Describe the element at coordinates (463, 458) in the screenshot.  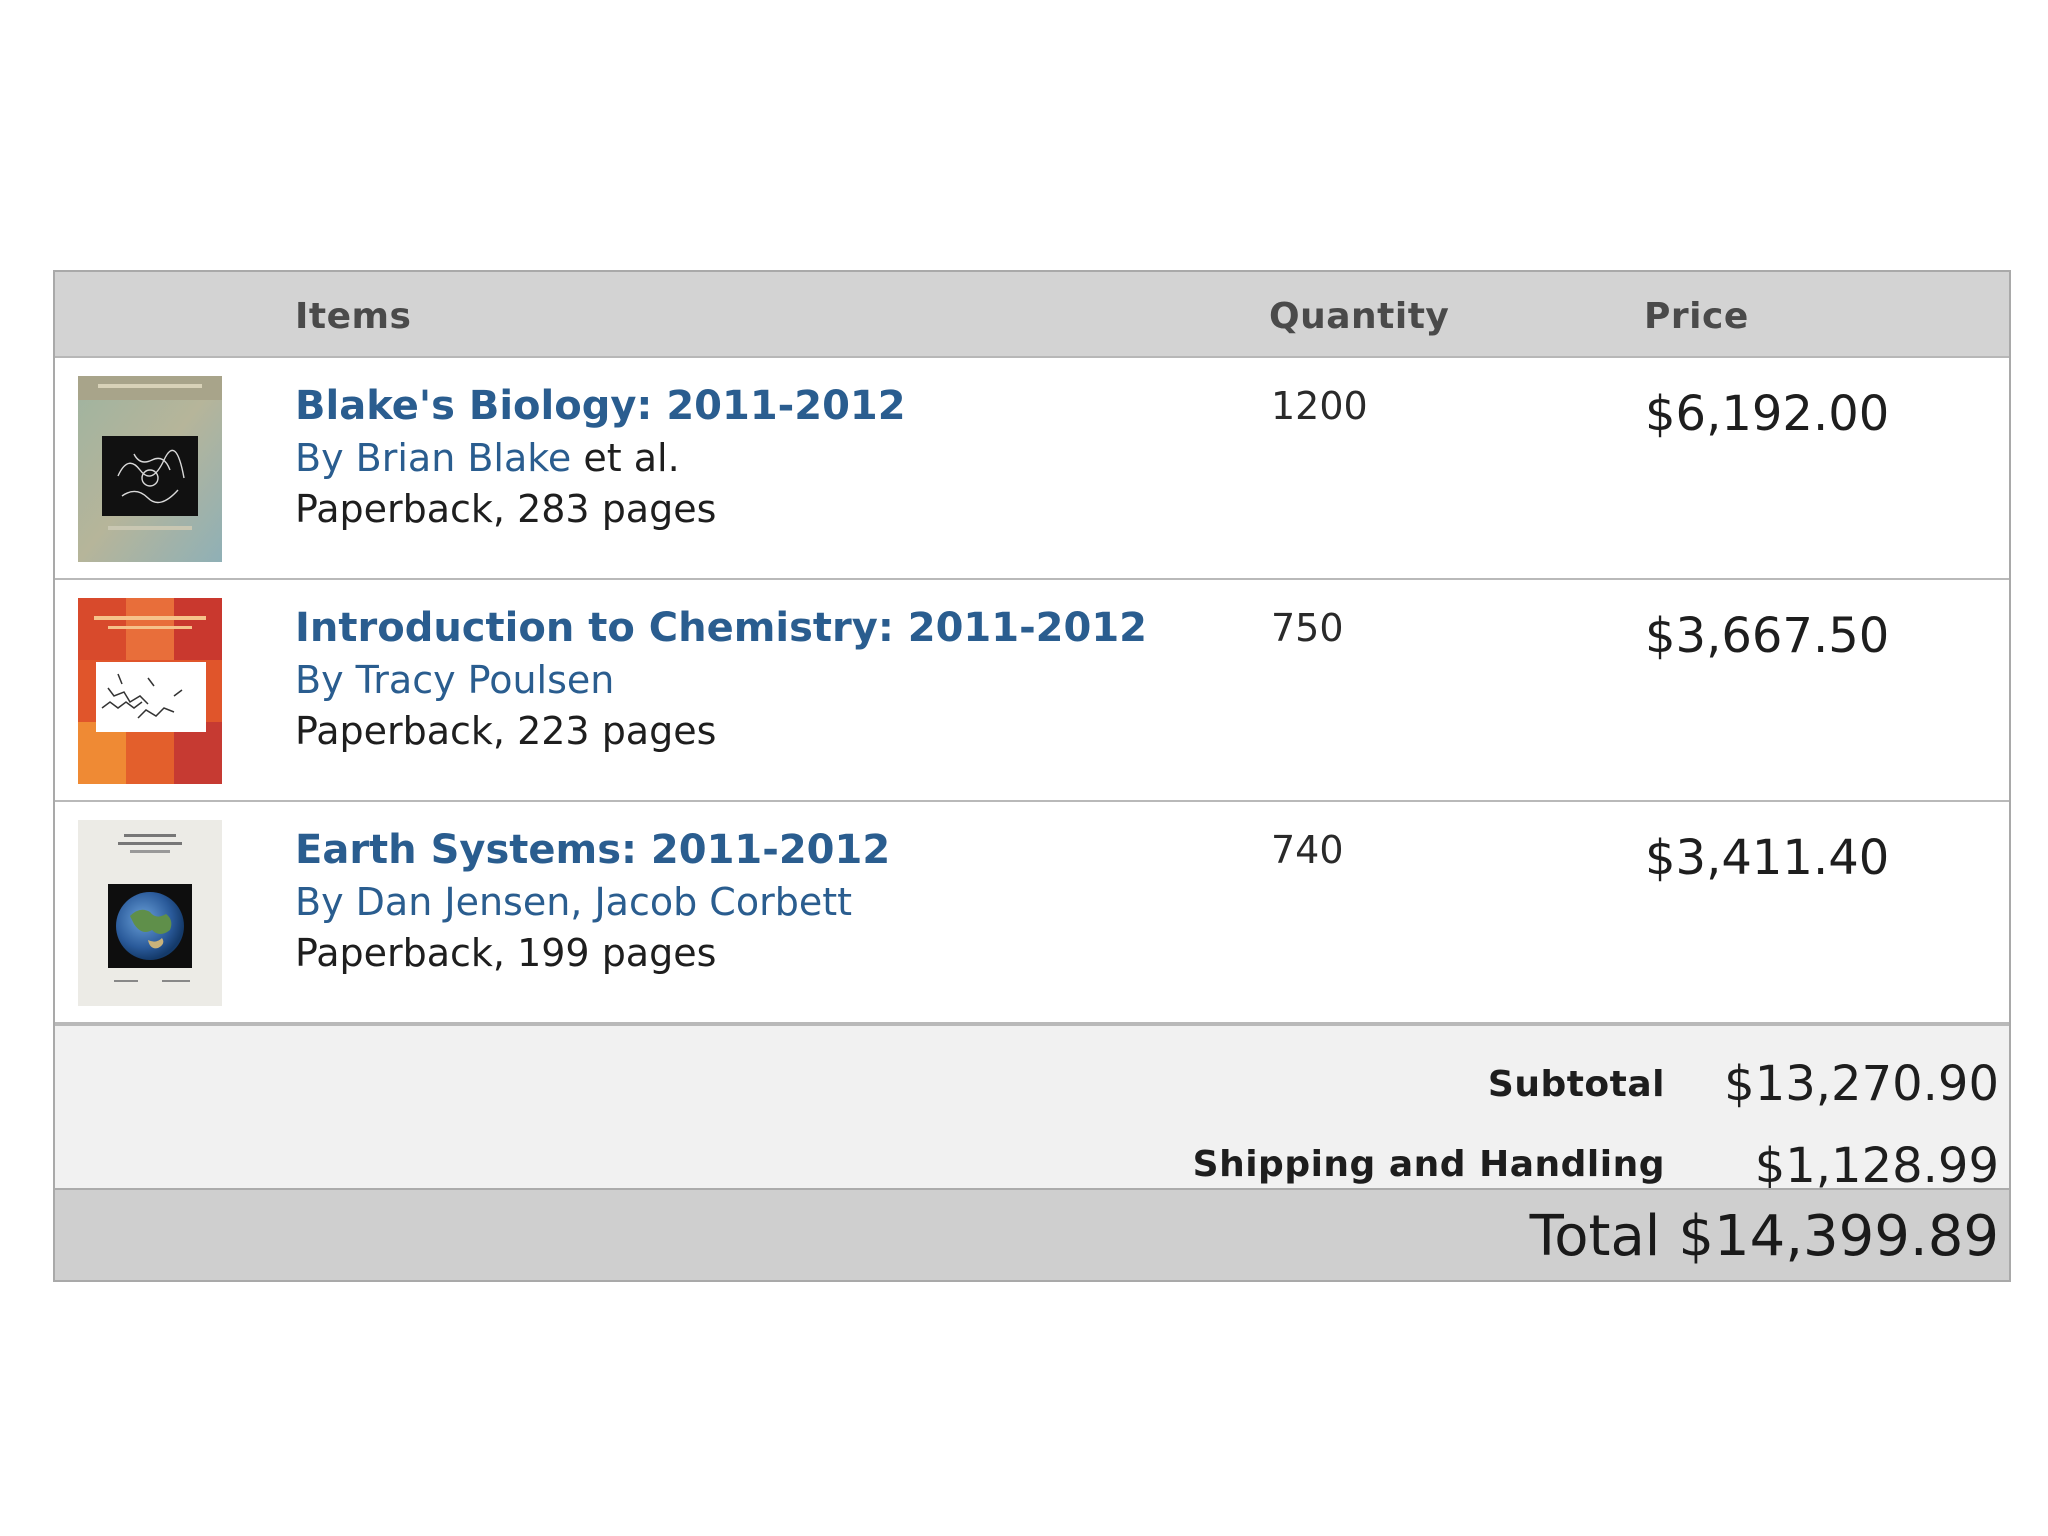
I see `author-link: Brian Blake` at that location.